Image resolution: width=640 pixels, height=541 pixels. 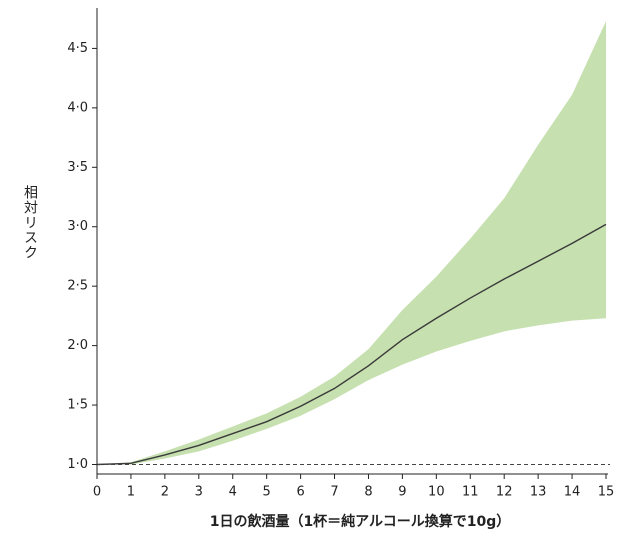 I want to click on x-tick-label: 12, so click(x=504, y=492).